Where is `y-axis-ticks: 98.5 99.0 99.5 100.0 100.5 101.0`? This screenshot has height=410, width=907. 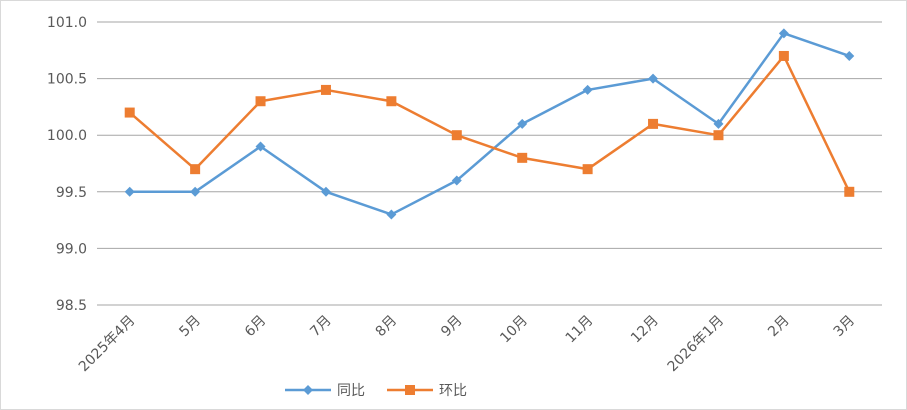
y-axis-ticks: 98.5 99.0 99.5 100.0 100.5 101.0 is located at coordinates (67, 164).